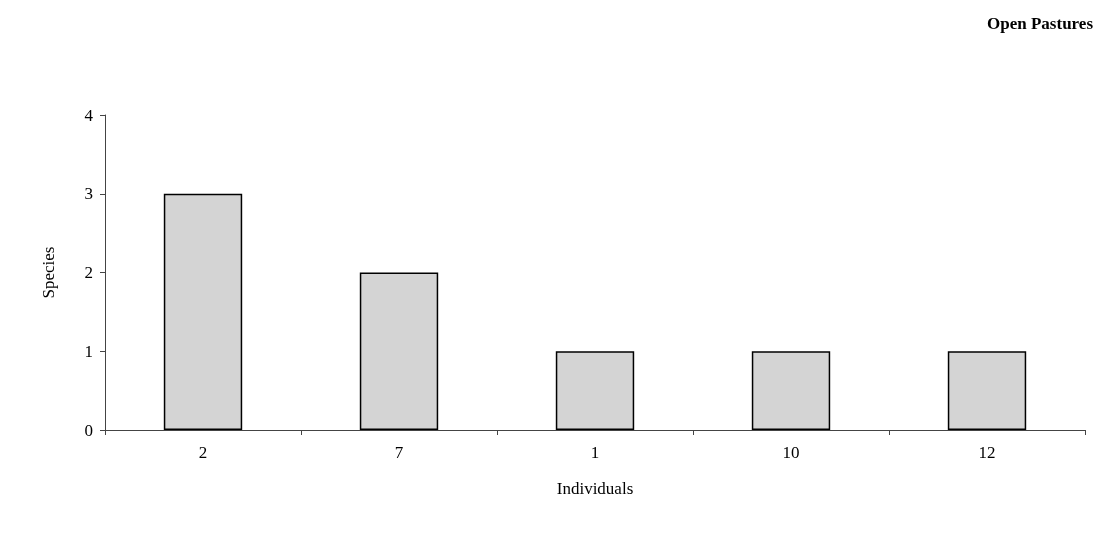 The width and height of the screenshot is (1102, 552). What do you see at coordinates (88, 430) in the screenshot?
I see `y-tick-label: 0` at bounding box center [88, 430].